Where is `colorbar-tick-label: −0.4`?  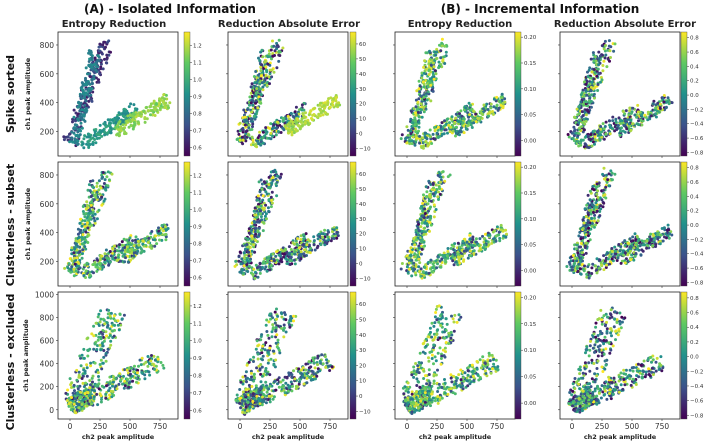
colorbar-tick-label: −0.4 is located at coordinates (697, 125).